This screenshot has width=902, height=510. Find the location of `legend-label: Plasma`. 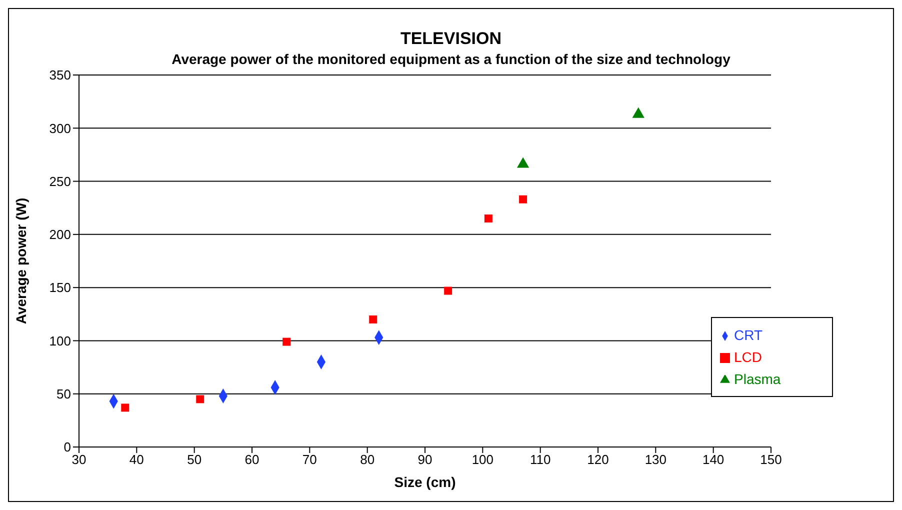

legend-label: Plasma is located at coordinates (757, 379).